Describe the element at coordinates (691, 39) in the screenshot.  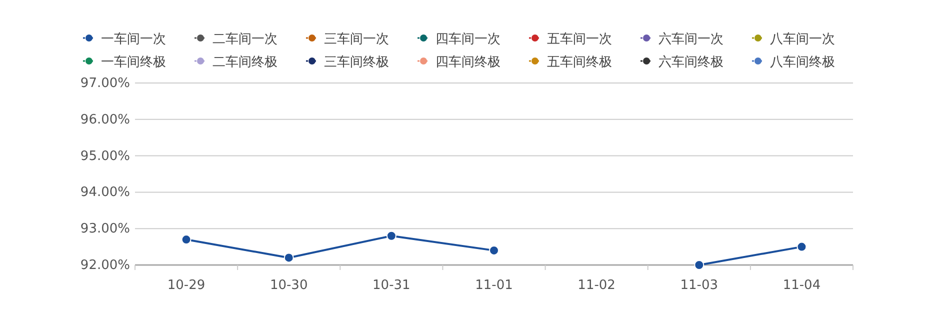
I see `legend-label: 六车间一次` at that location.